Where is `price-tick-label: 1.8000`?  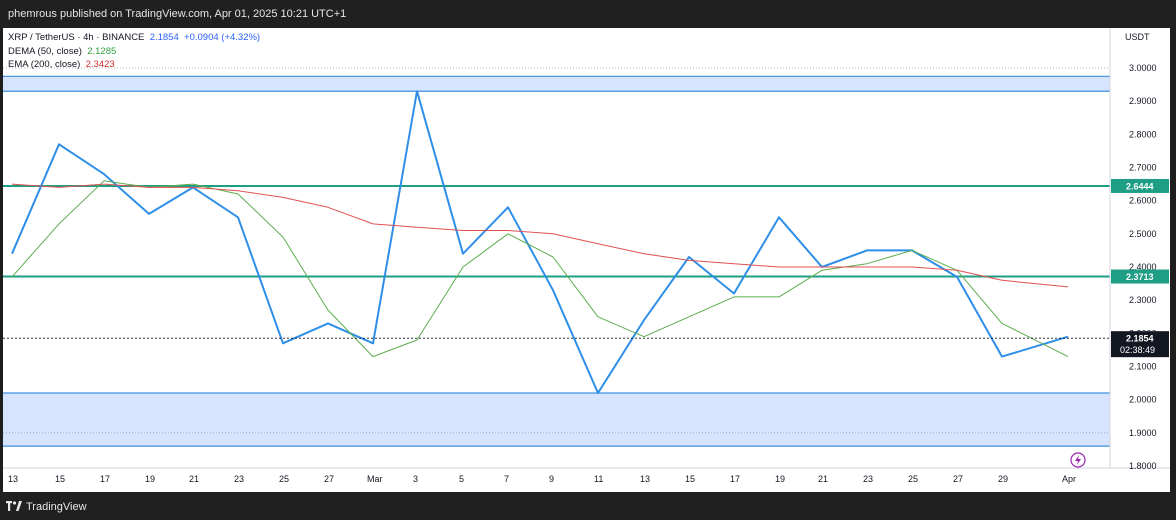
price-tick-label: 1.8000 is located at coordinates (1143, 466).